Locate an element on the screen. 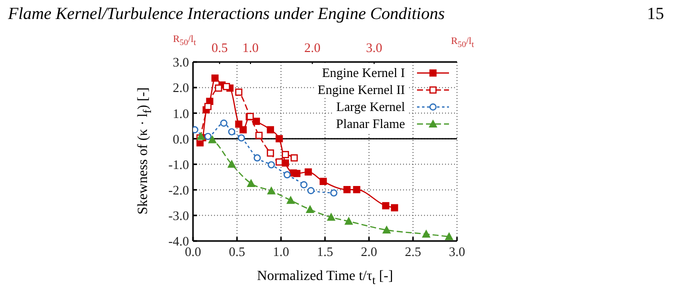 The image size is (674, 296). x-axis-title: Normalized Time t/τ$_{t}$ [-] is located at coordinates (325, 278).